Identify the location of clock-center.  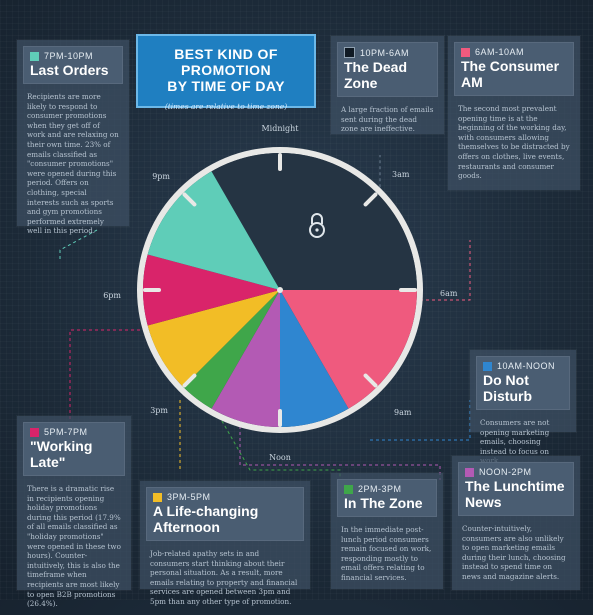
(280, 290).